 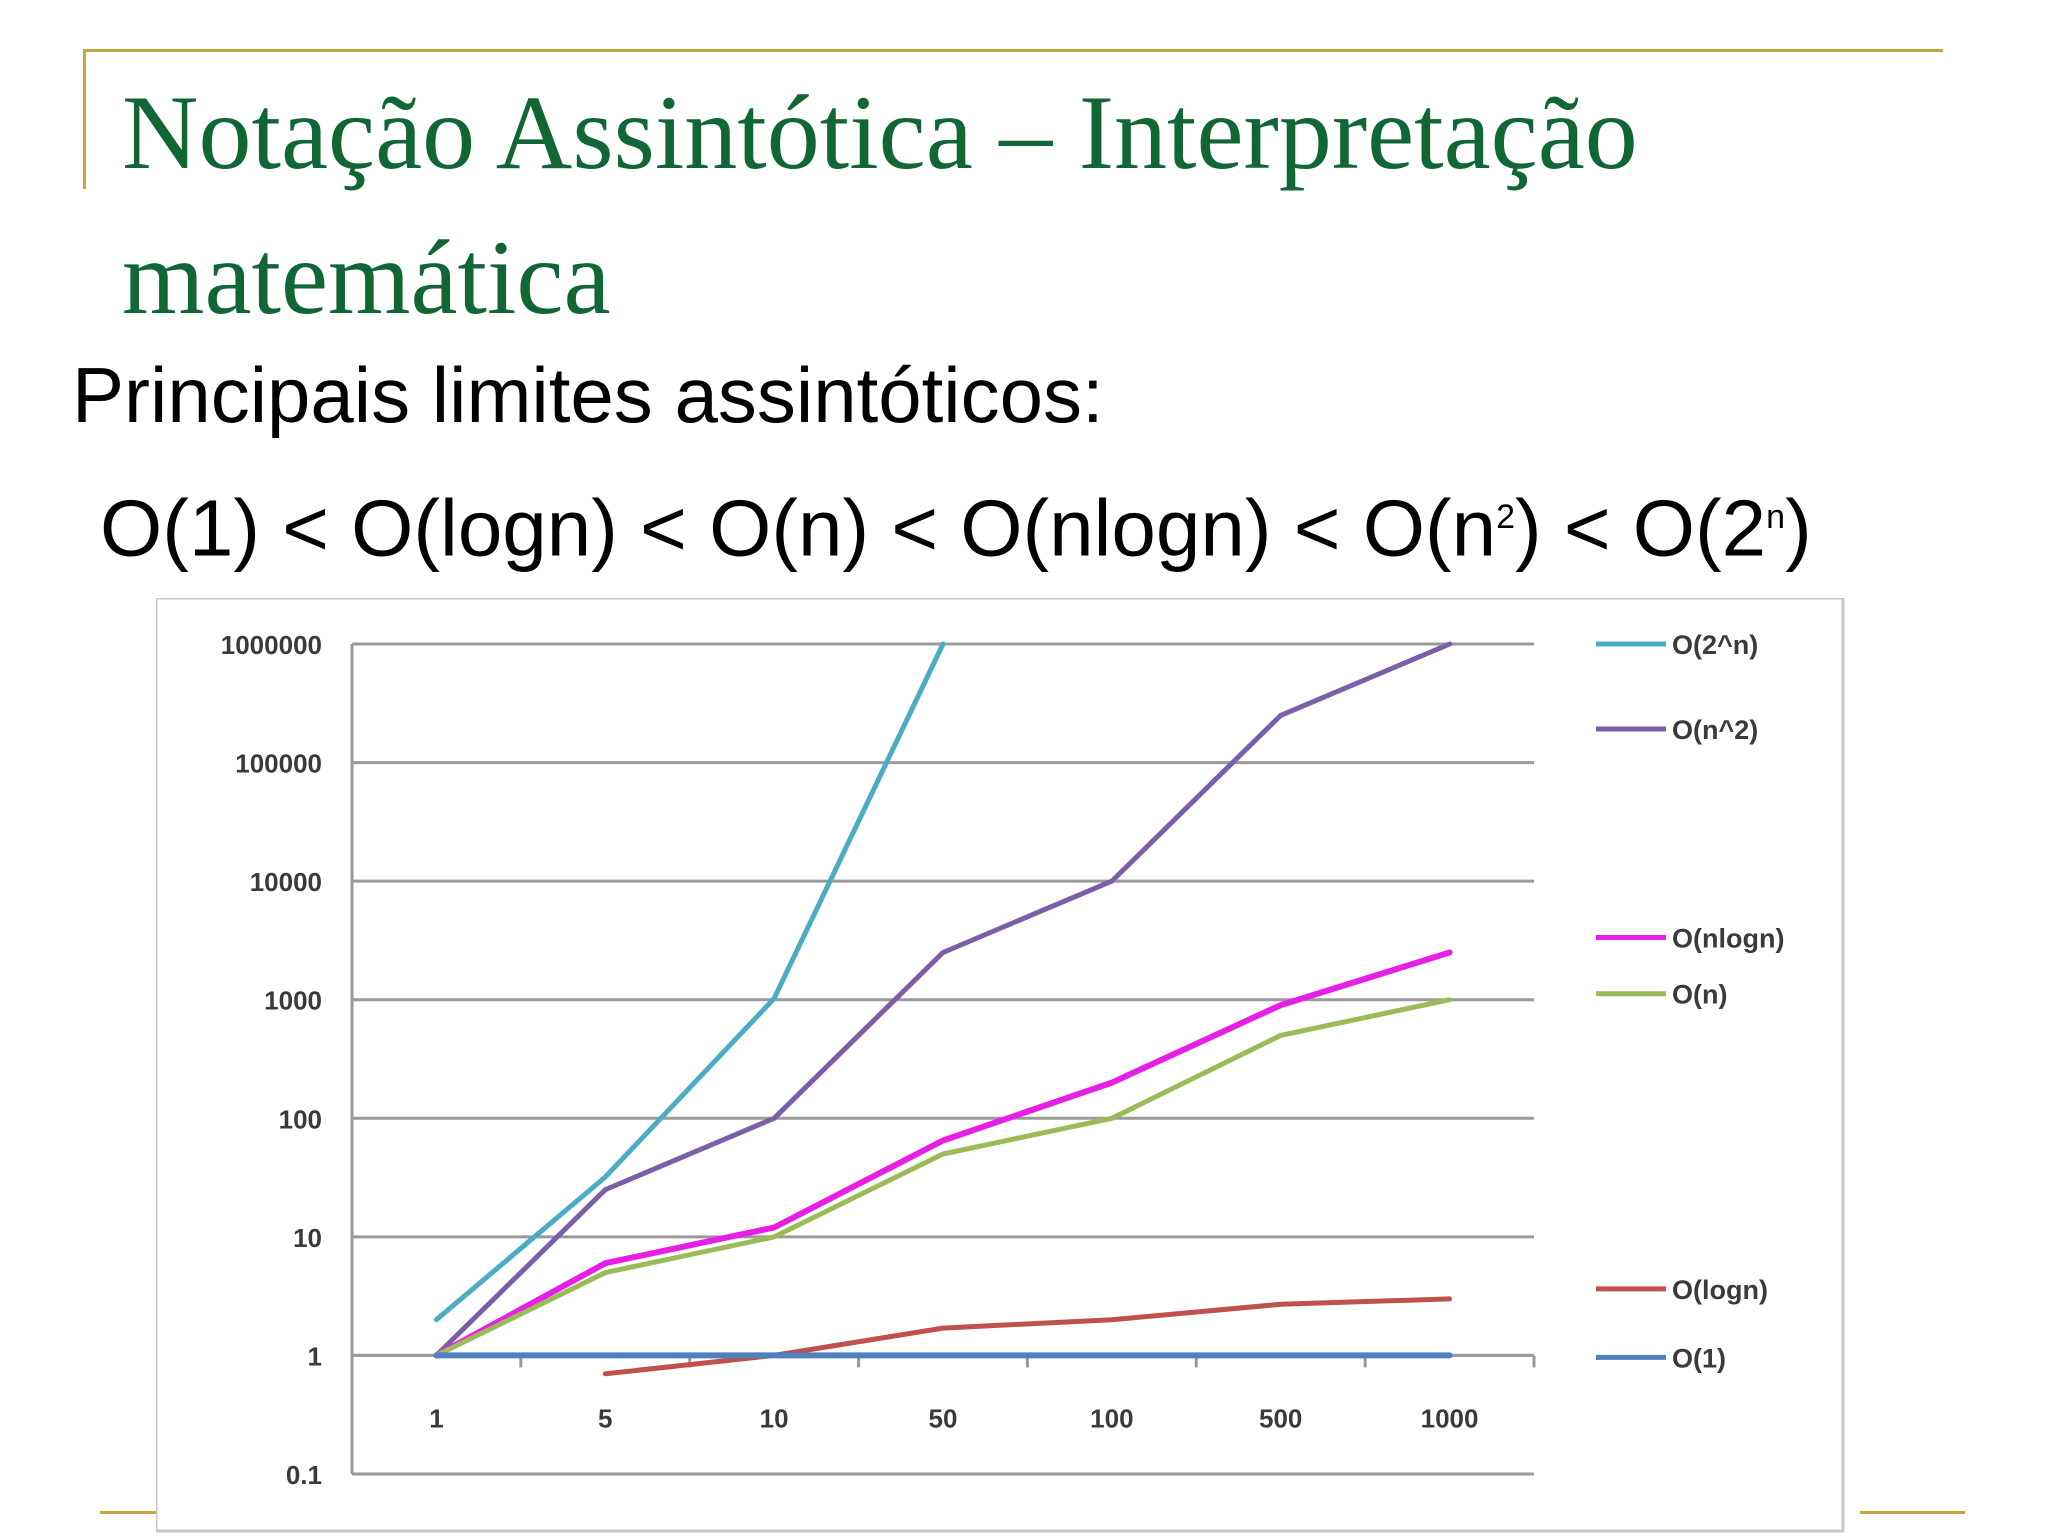 I want to click on ordering-text: O(1) < O(logn) < O(n) < O(nlogn) < O(n, so click(x=798, y=528).